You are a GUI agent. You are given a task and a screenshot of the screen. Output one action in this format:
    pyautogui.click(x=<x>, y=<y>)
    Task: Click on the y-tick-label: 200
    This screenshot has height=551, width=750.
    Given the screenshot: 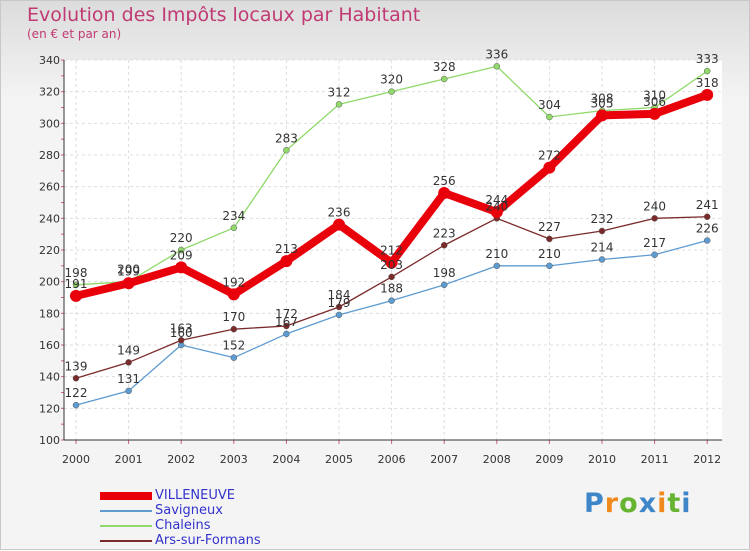 What is the action you would take?
    pyautogui.click(x=49, y=282)
    